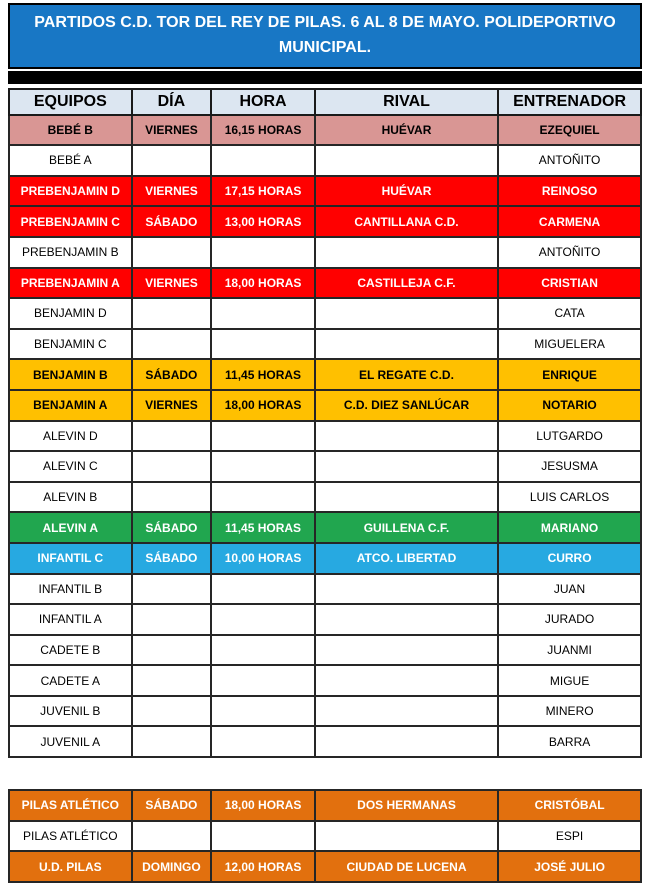 The height and width of the screenshot is (883, 650). I want to click on cell-rival: DOS HERMANAS, so click(406, 805).